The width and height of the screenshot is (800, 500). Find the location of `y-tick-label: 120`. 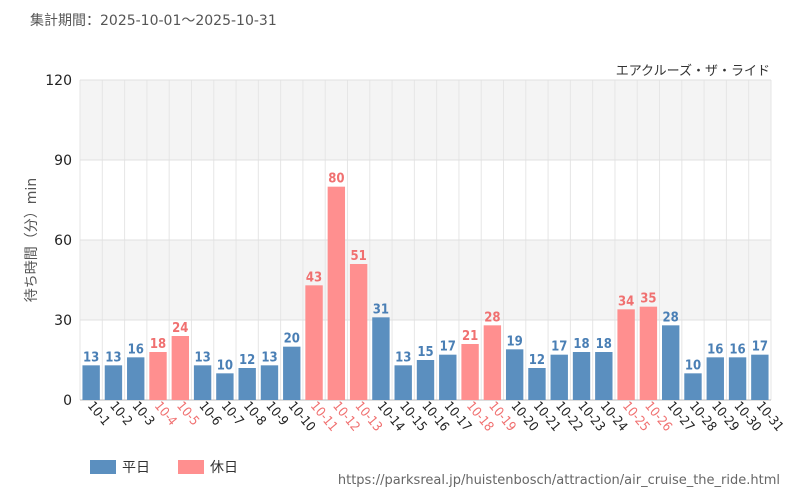

y-tick-label: 120 is located at coordinates (58, 81).